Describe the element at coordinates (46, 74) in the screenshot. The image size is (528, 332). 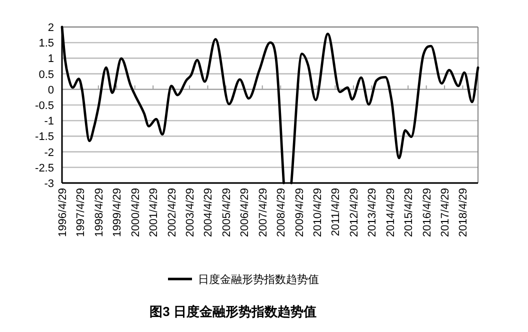
I see `y-tick-label: 0.5` at that location.